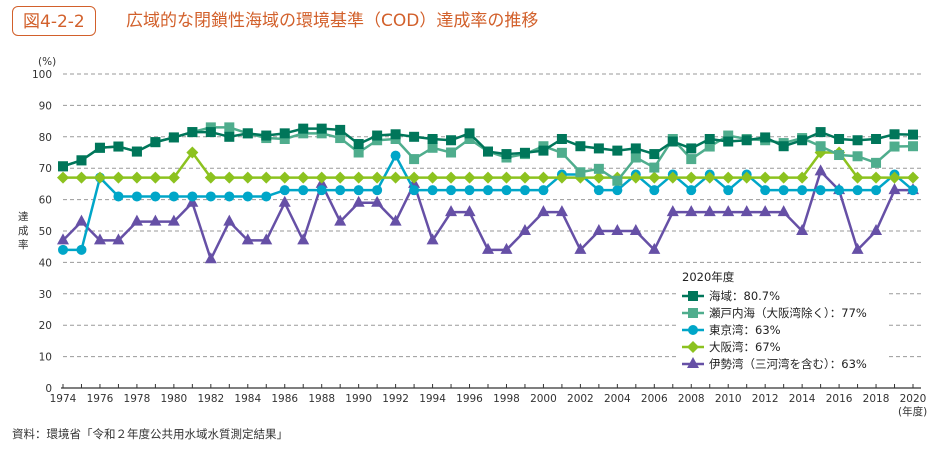 This screenshot has height=453, width=943. What do you see at coordinates (913, 399) in the screenshot?
I see `x-tick-label: 2020` at bounding box center [913, 399].